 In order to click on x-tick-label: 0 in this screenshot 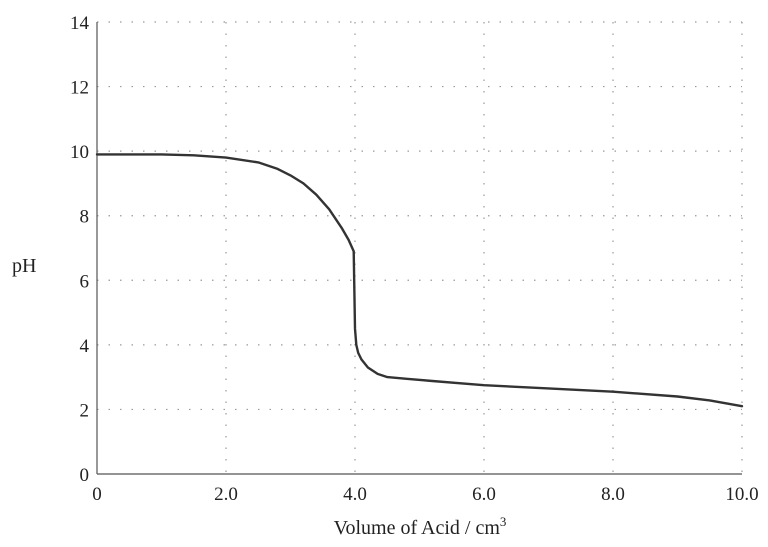, I will do `click(97, 494)`.